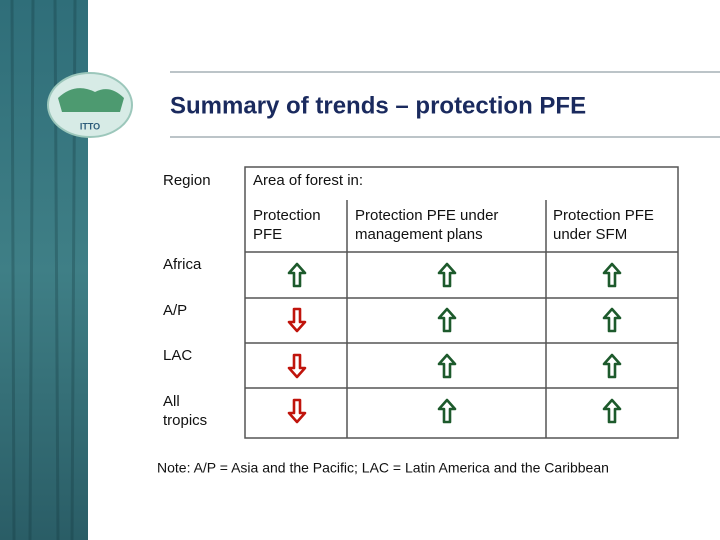 The image size is (720, 540). I want to click on row-label: LAC, so click(177, 355).